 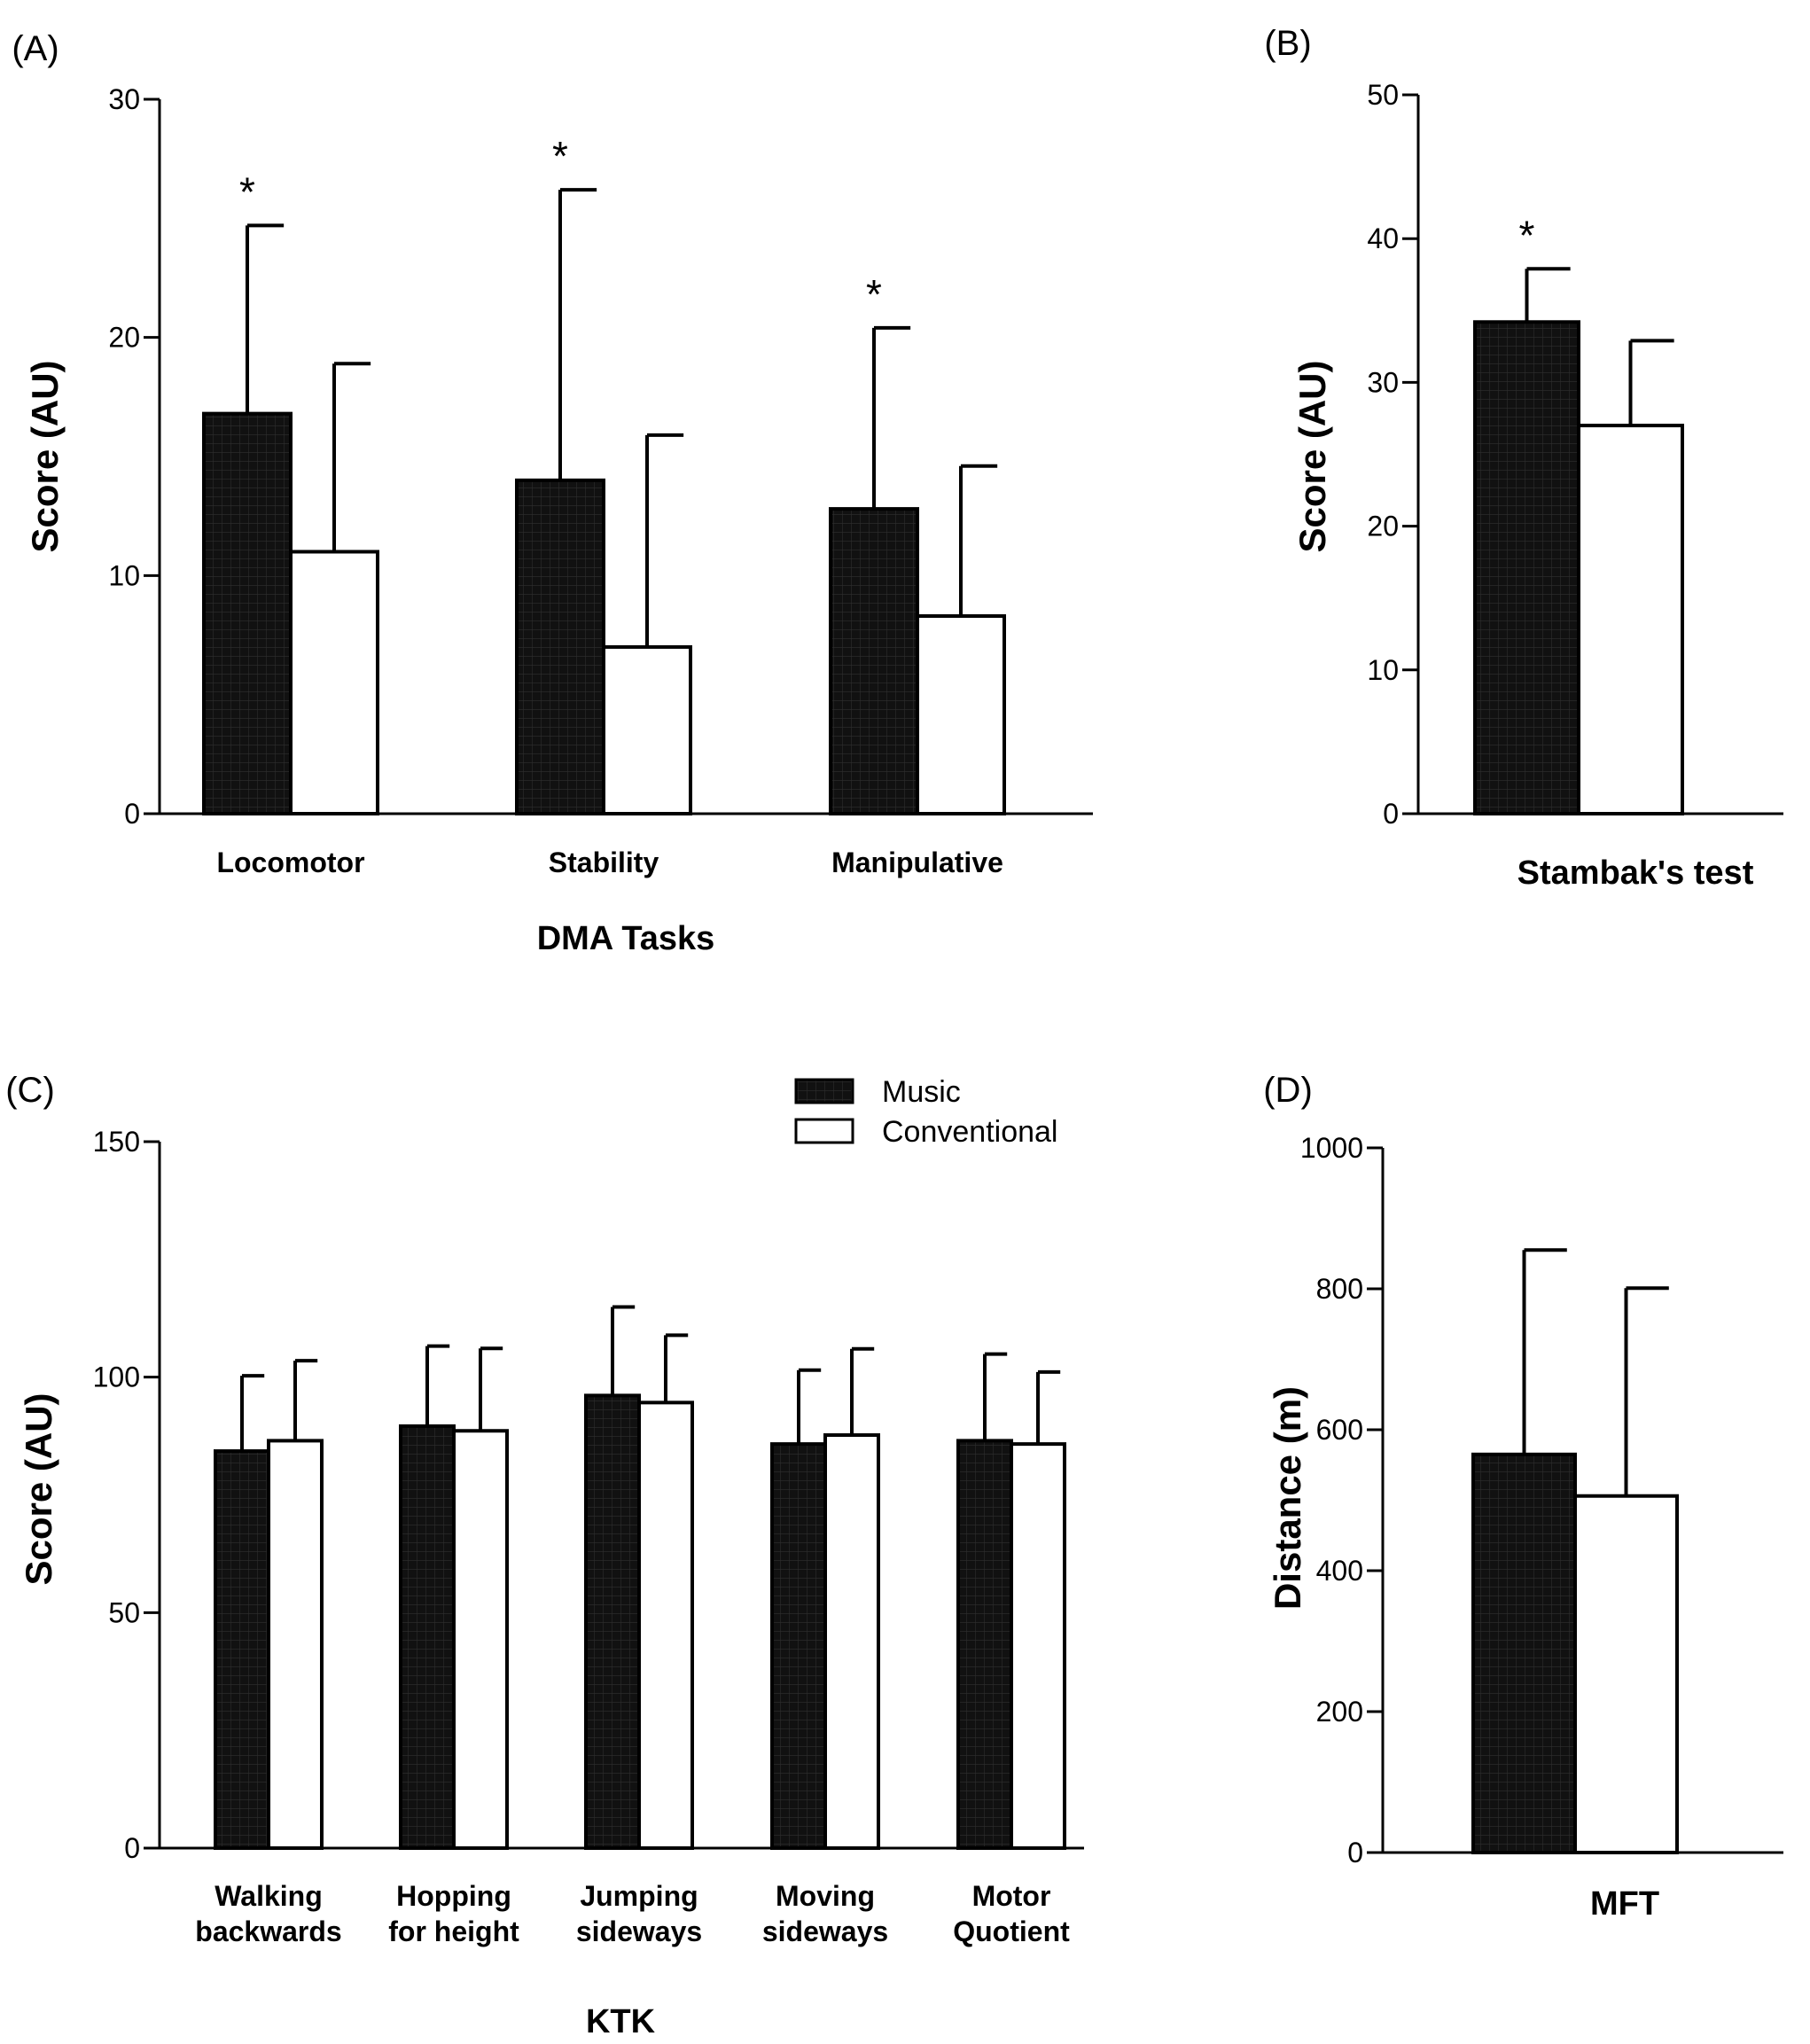 I want to click on category-label: backwards, so click(x=268, y=1931).